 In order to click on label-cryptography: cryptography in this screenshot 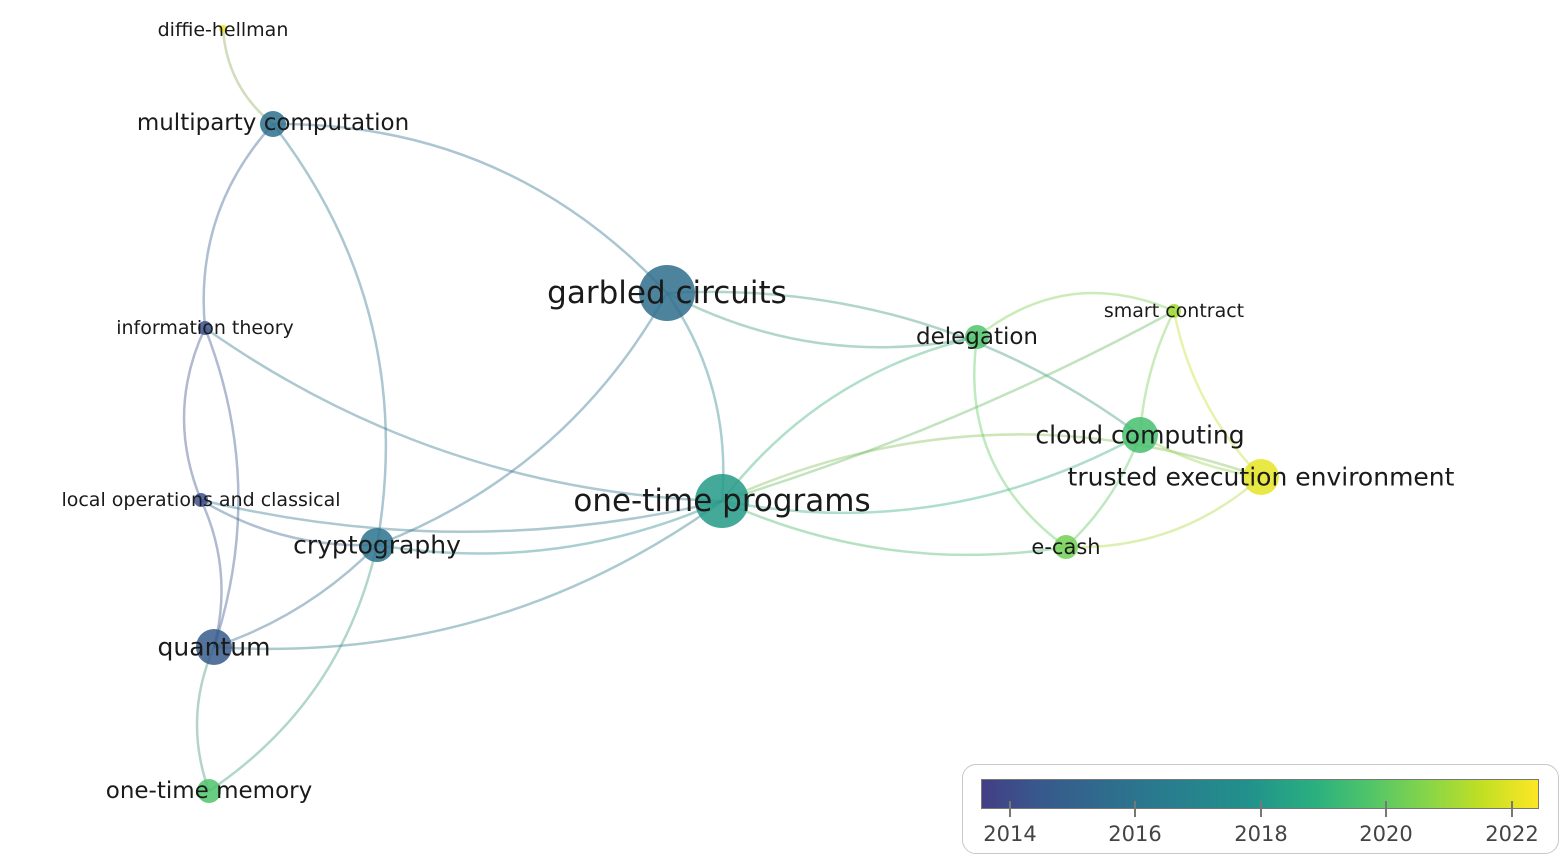, I will do `click(377, 545)`.